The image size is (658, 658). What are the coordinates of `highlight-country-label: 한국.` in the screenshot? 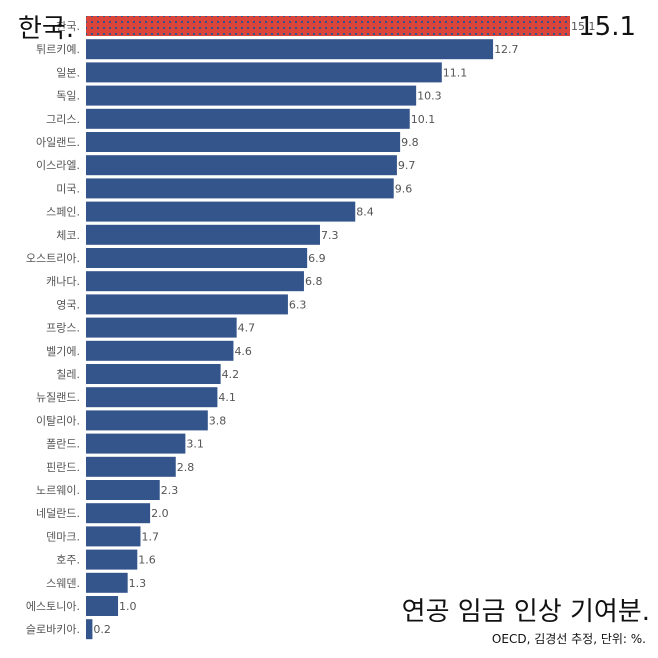 It's located at (46, 29).